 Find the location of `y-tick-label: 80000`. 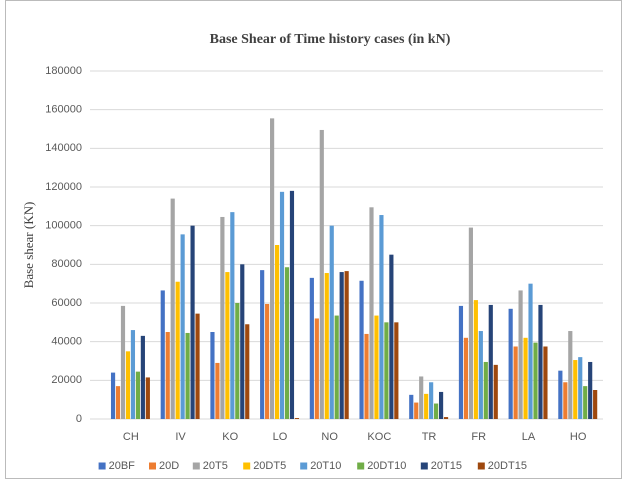

y-tick-label: 80000 is located at coordinates (66, 264).